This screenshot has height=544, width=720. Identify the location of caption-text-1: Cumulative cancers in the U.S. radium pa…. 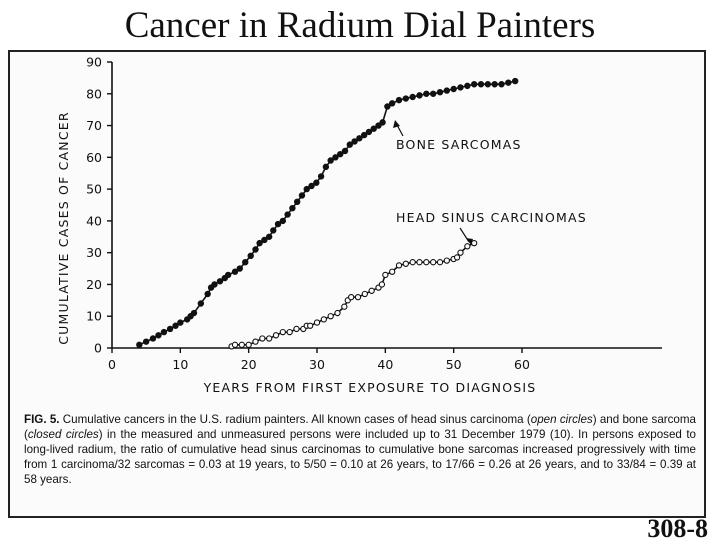
(295, 419).